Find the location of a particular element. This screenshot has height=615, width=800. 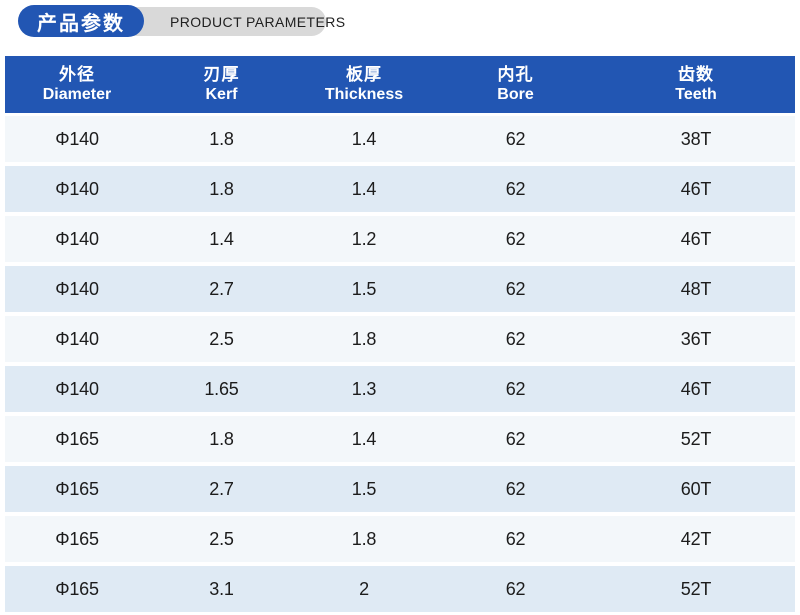

column-header-thickness: 板厚 Thickness is located at coordinates (364, 84).